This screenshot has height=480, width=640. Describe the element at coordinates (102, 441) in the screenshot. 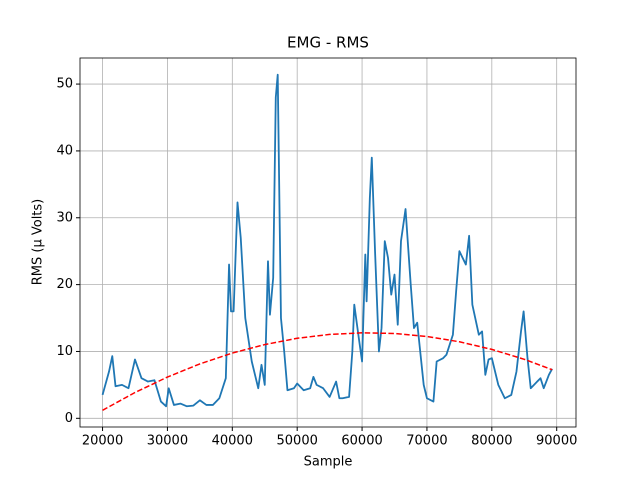

I see `x-tick-label: 20000` at that location.